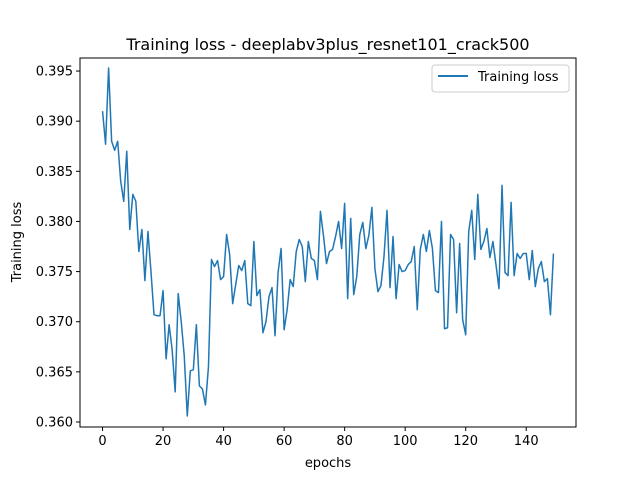  Describe the element at coordinates (284, 441) in the screenshot. I see `x-tick-label: 60` at that location.